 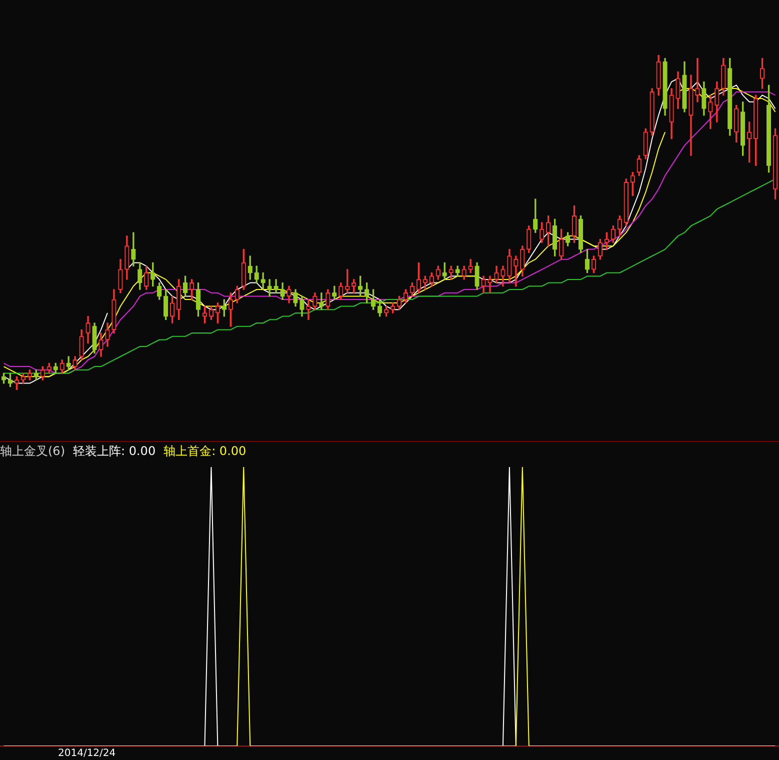 What do you see at coordinates (87, 753) in the screenshot?
I see `text: 2014/12/24` at bounding box center [87, 753].